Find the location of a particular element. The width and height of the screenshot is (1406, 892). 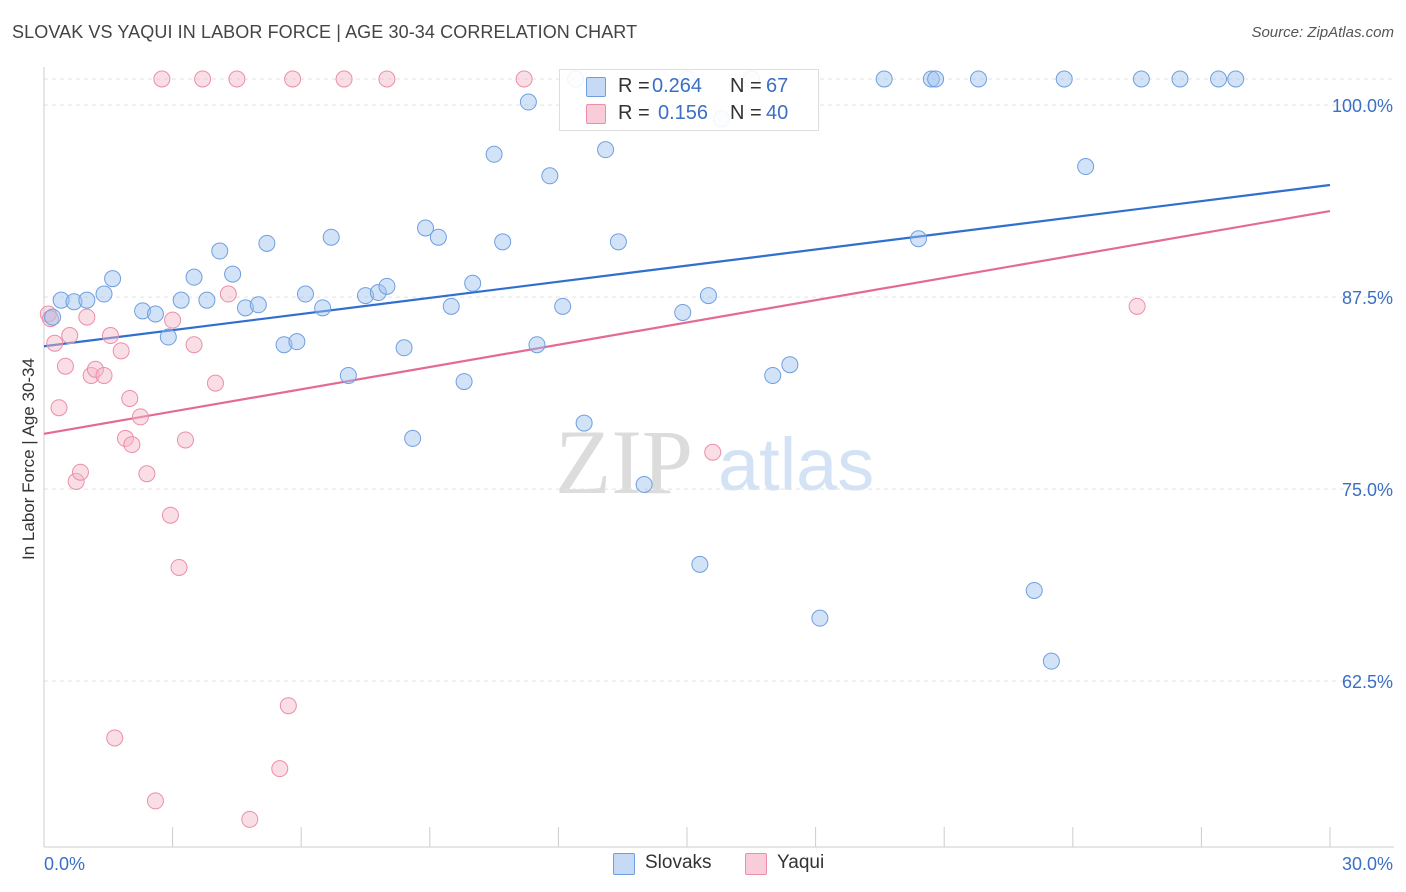

legend-n-value-yaqui: 40 is located at coordinates (777, 113).